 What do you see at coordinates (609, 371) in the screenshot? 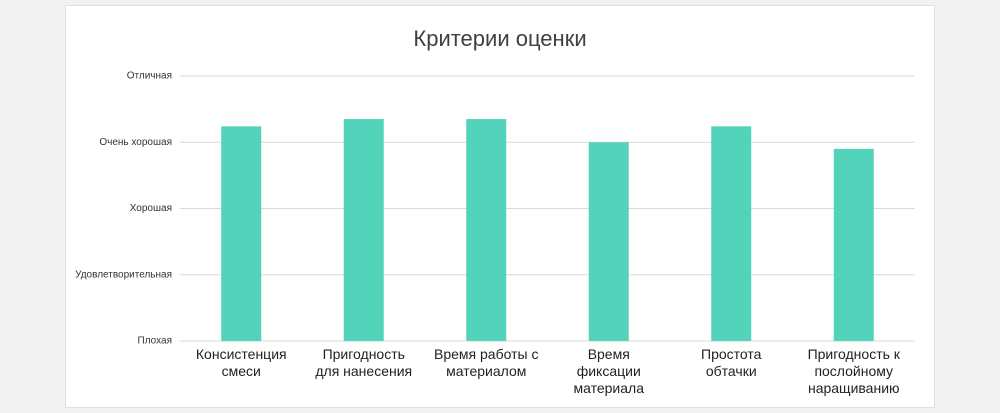
I see `x-tick-label: Время фиксации материала` at bounding box center [609, 371].